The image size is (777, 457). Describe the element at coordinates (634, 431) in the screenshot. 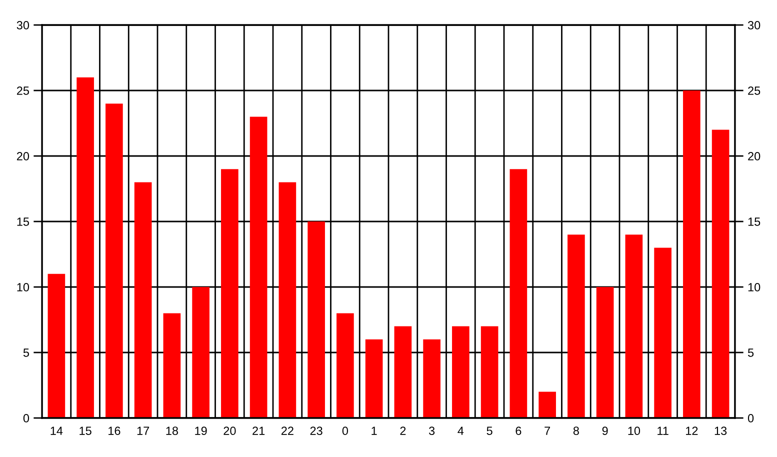

I see `x-tick-label: 10` at that location.